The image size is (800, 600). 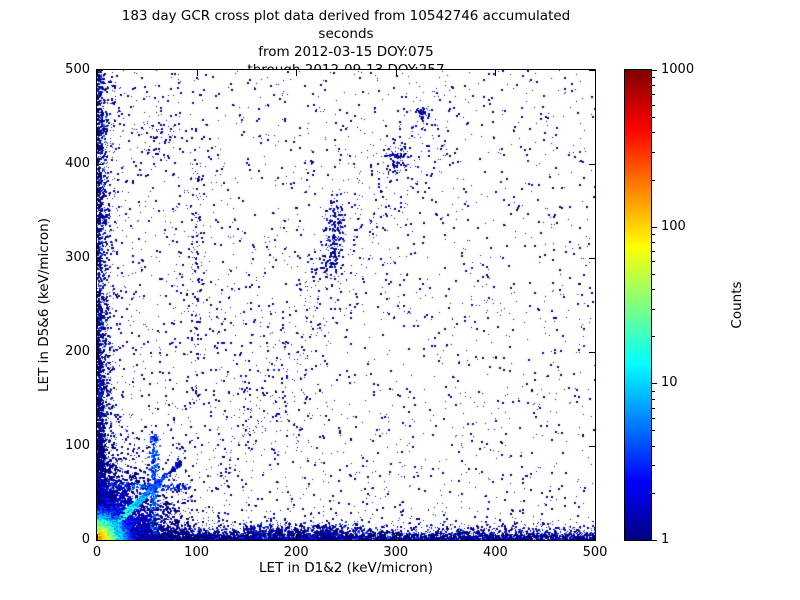 What do you see at coordinates (85, 539) in the screenshot?
I see `y-tick-label: 0` at bounding box center [85, 539].